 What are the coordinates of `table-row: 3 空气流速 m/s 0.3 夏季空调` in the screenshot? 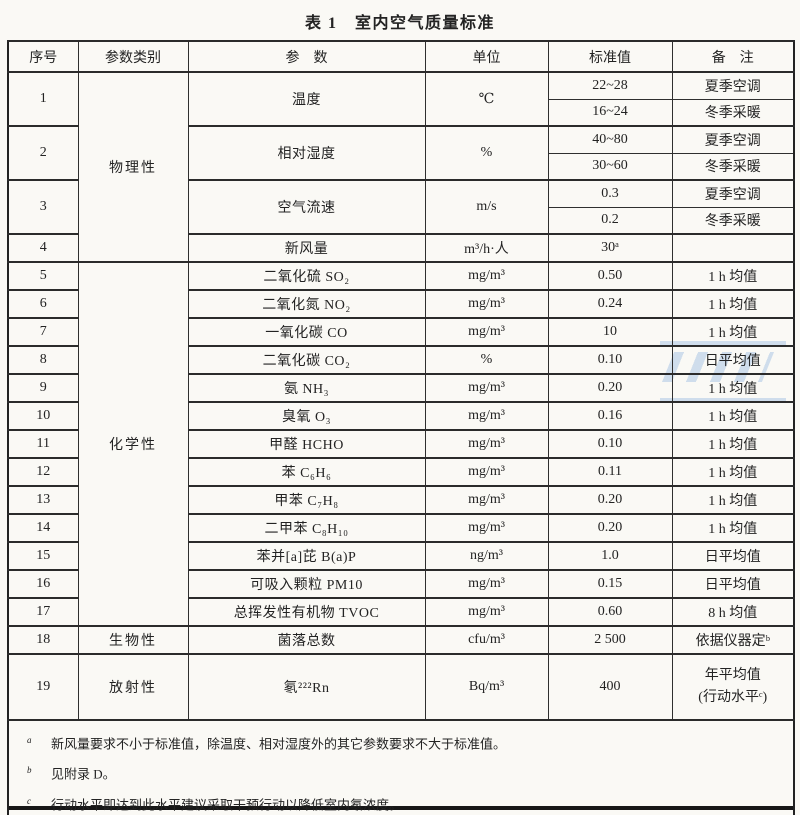 It's located at (401, 207).